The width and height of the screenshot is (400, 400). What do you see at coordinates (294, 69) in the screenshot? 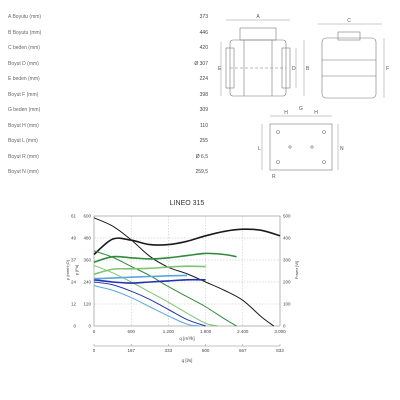
I see `dim-letter-d: D` at bounding box center [294, 69].